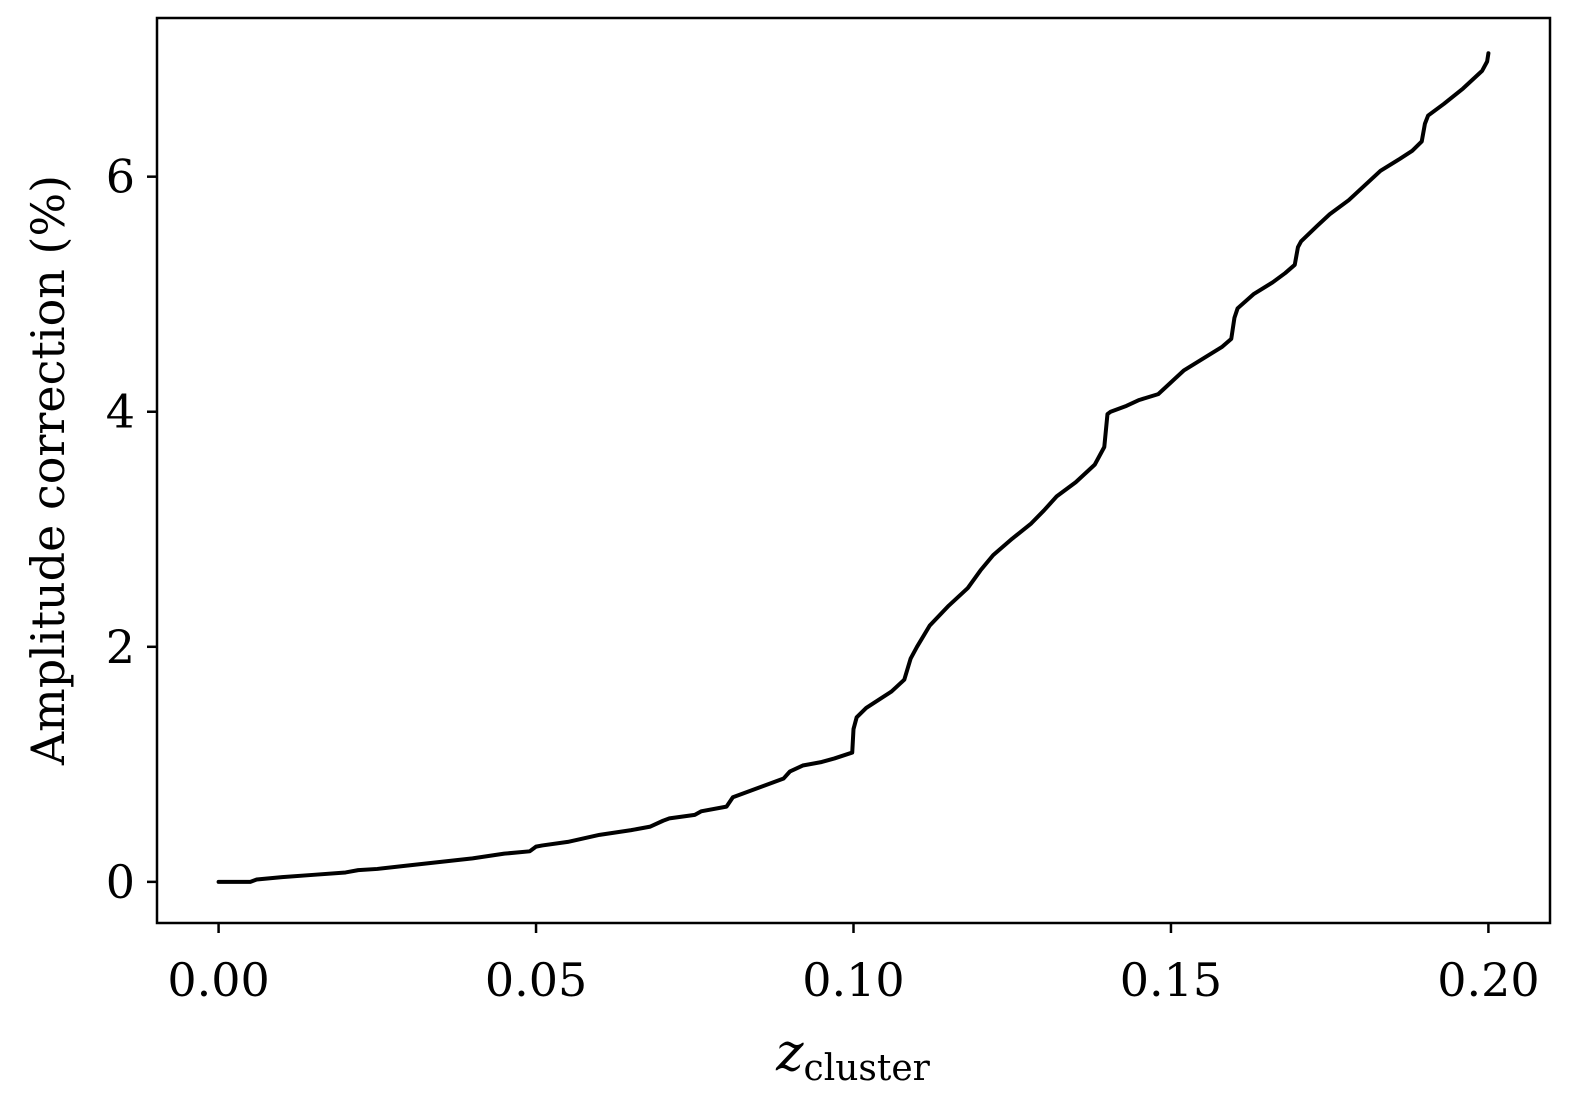 The width and height of the screenshot is (1569, 1106). Describe the element at coordinates (1171, 980) in the screenshot. I see `x-tick-label: 0.15` at that location.